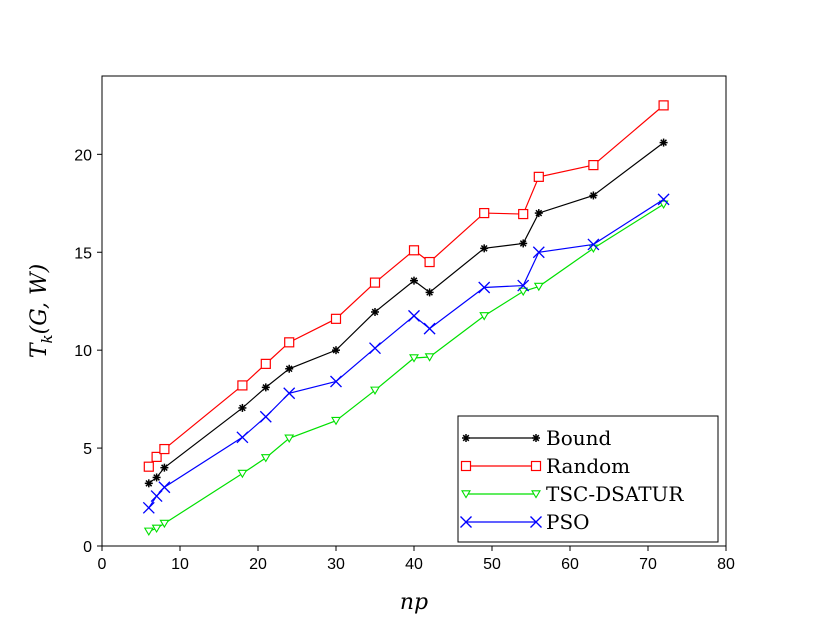  What do you see at coordinates (568, 522) in the screenshot?
I see `legend-label: PSO` at bounding box center [568, 522].